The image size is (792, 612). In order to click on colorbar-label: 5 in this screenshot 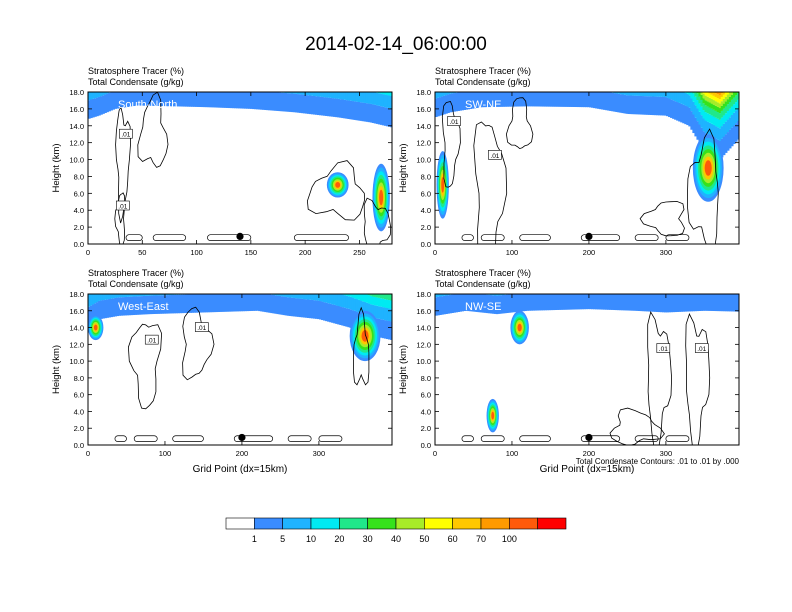, I will do `click(282, 539)`.